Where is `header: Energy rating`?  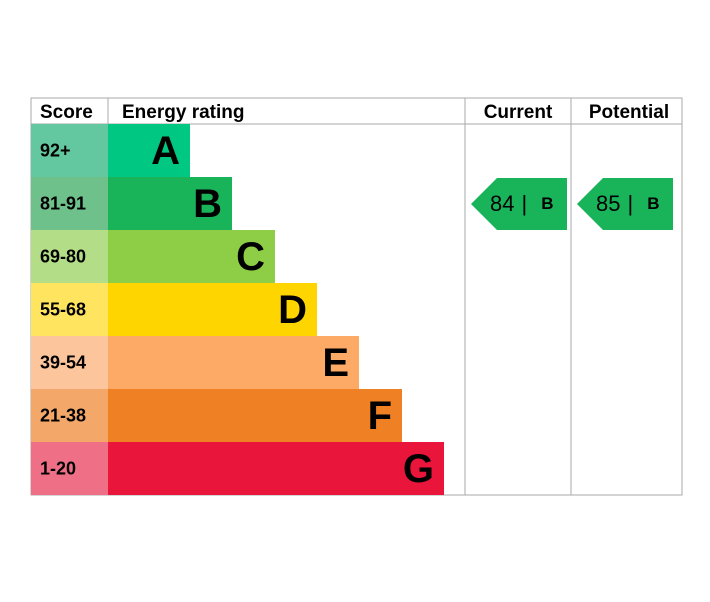
header: Energy rating is located at coordinates (183, 112).